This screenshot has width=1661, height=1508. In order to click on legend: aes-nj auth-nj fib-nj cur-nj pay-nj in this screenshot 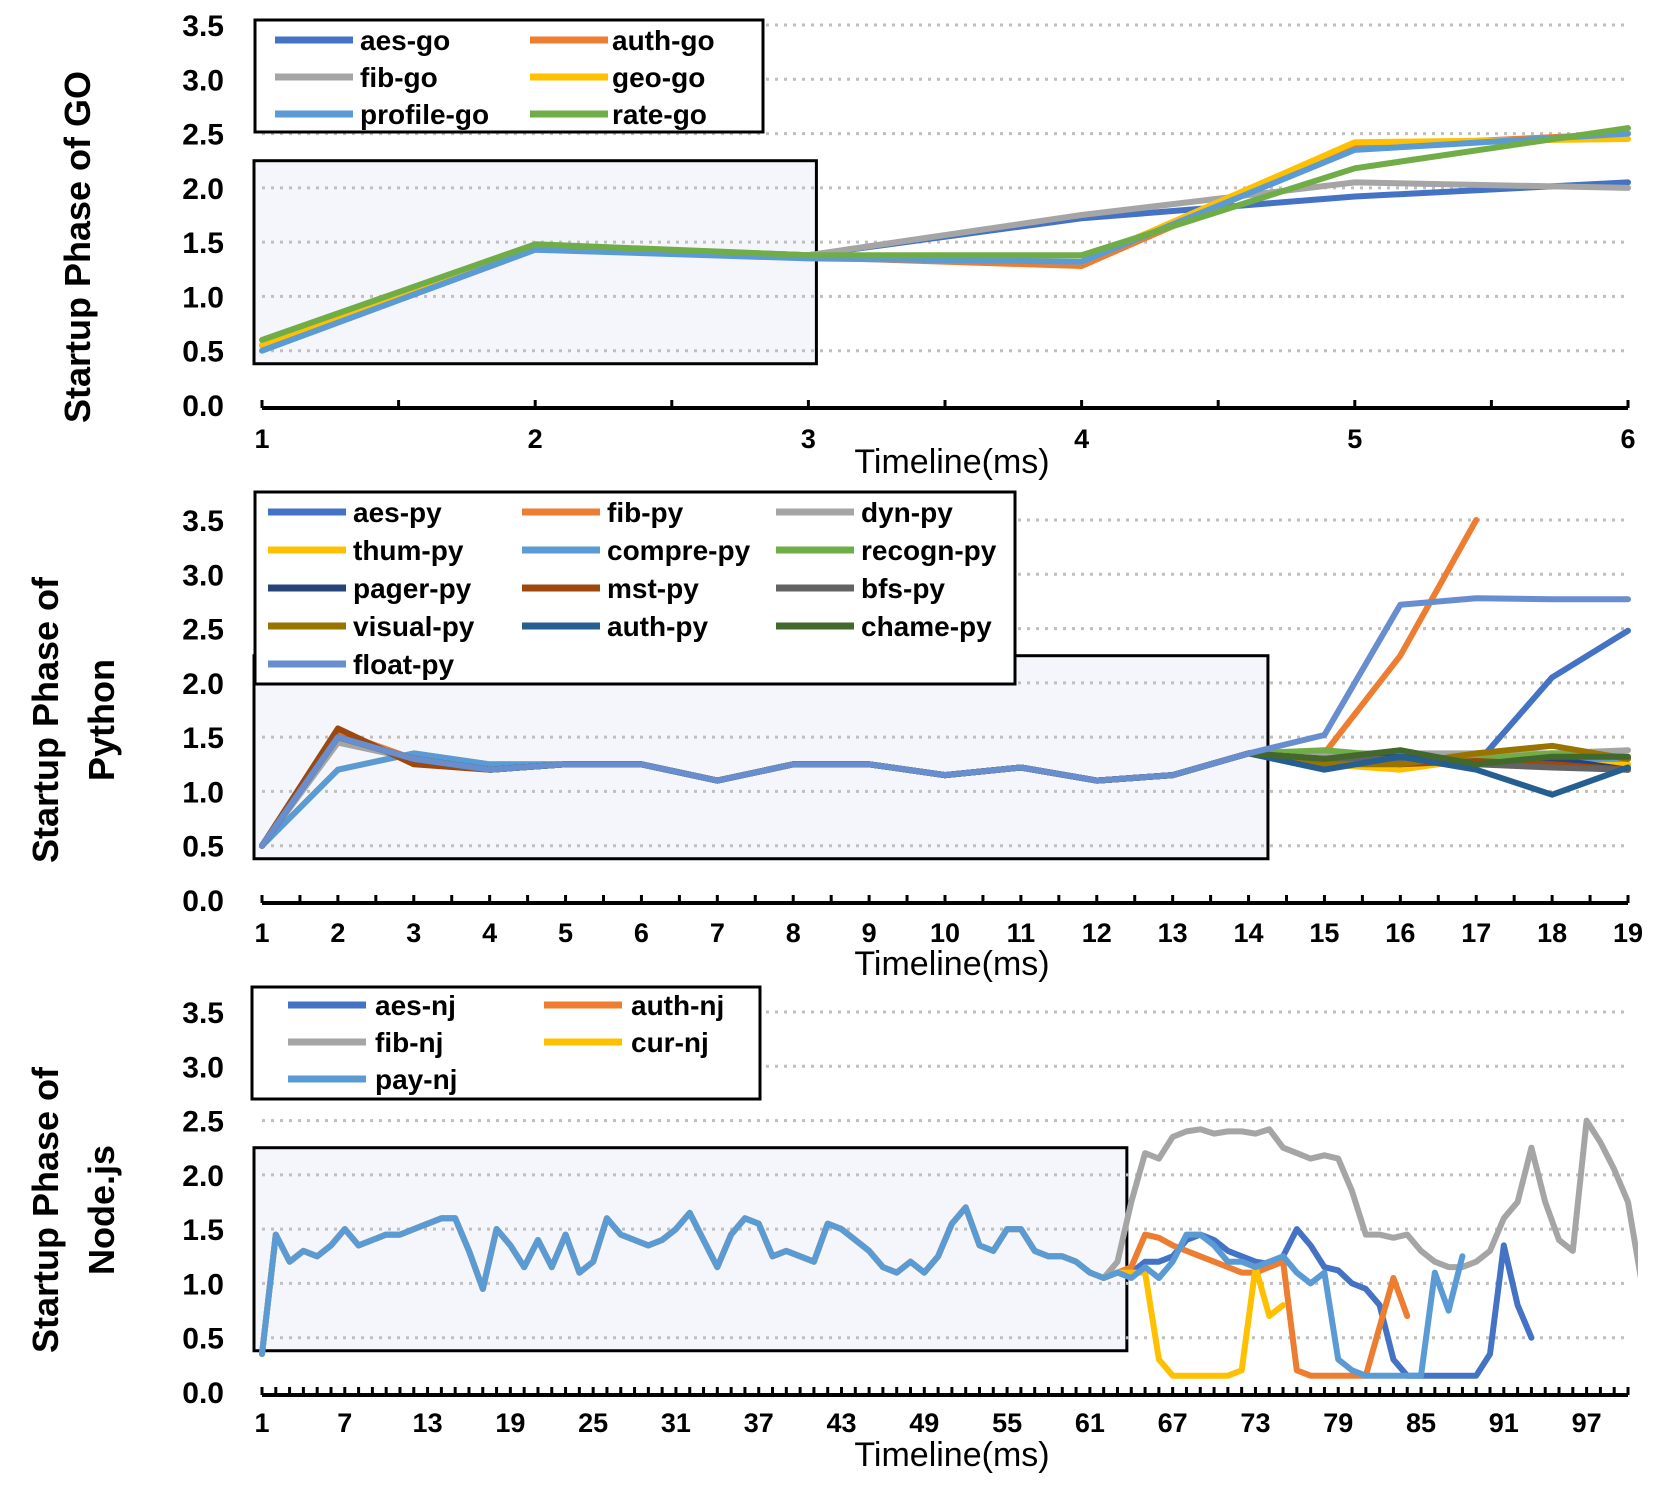, I will do `click(506, 1043)`.